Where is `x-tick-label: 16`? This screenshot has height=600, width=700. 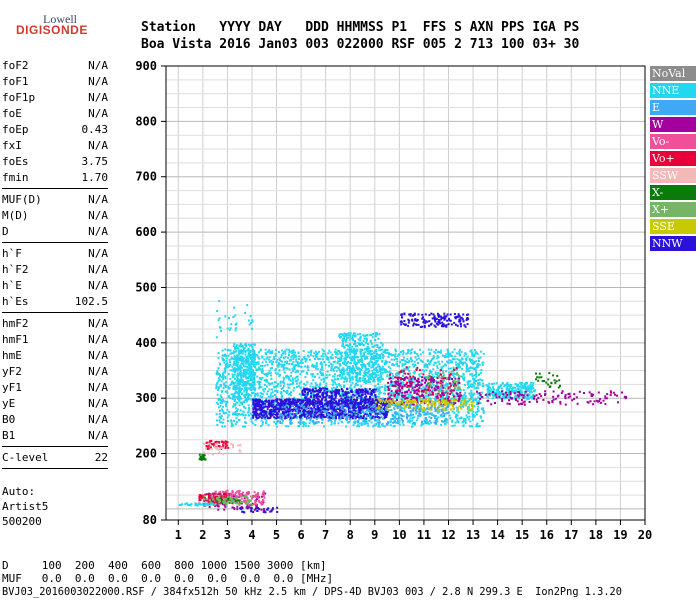 x-tick-label: 16 is located at coordinates (547, 535).